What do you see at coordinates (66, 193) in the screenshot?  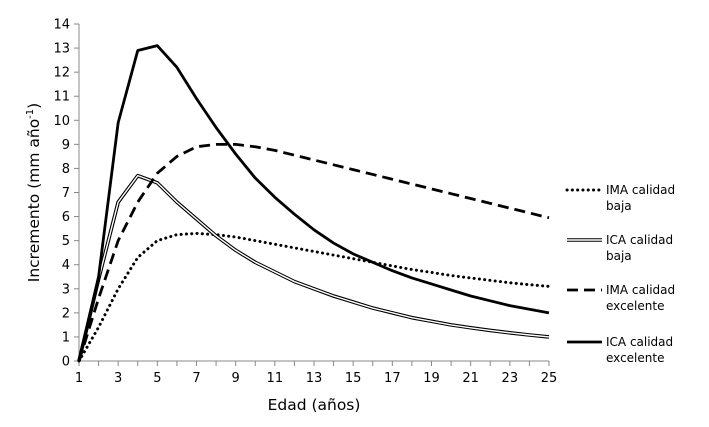 I see `y-tick-label: 7` at bounding box center [66, 193].